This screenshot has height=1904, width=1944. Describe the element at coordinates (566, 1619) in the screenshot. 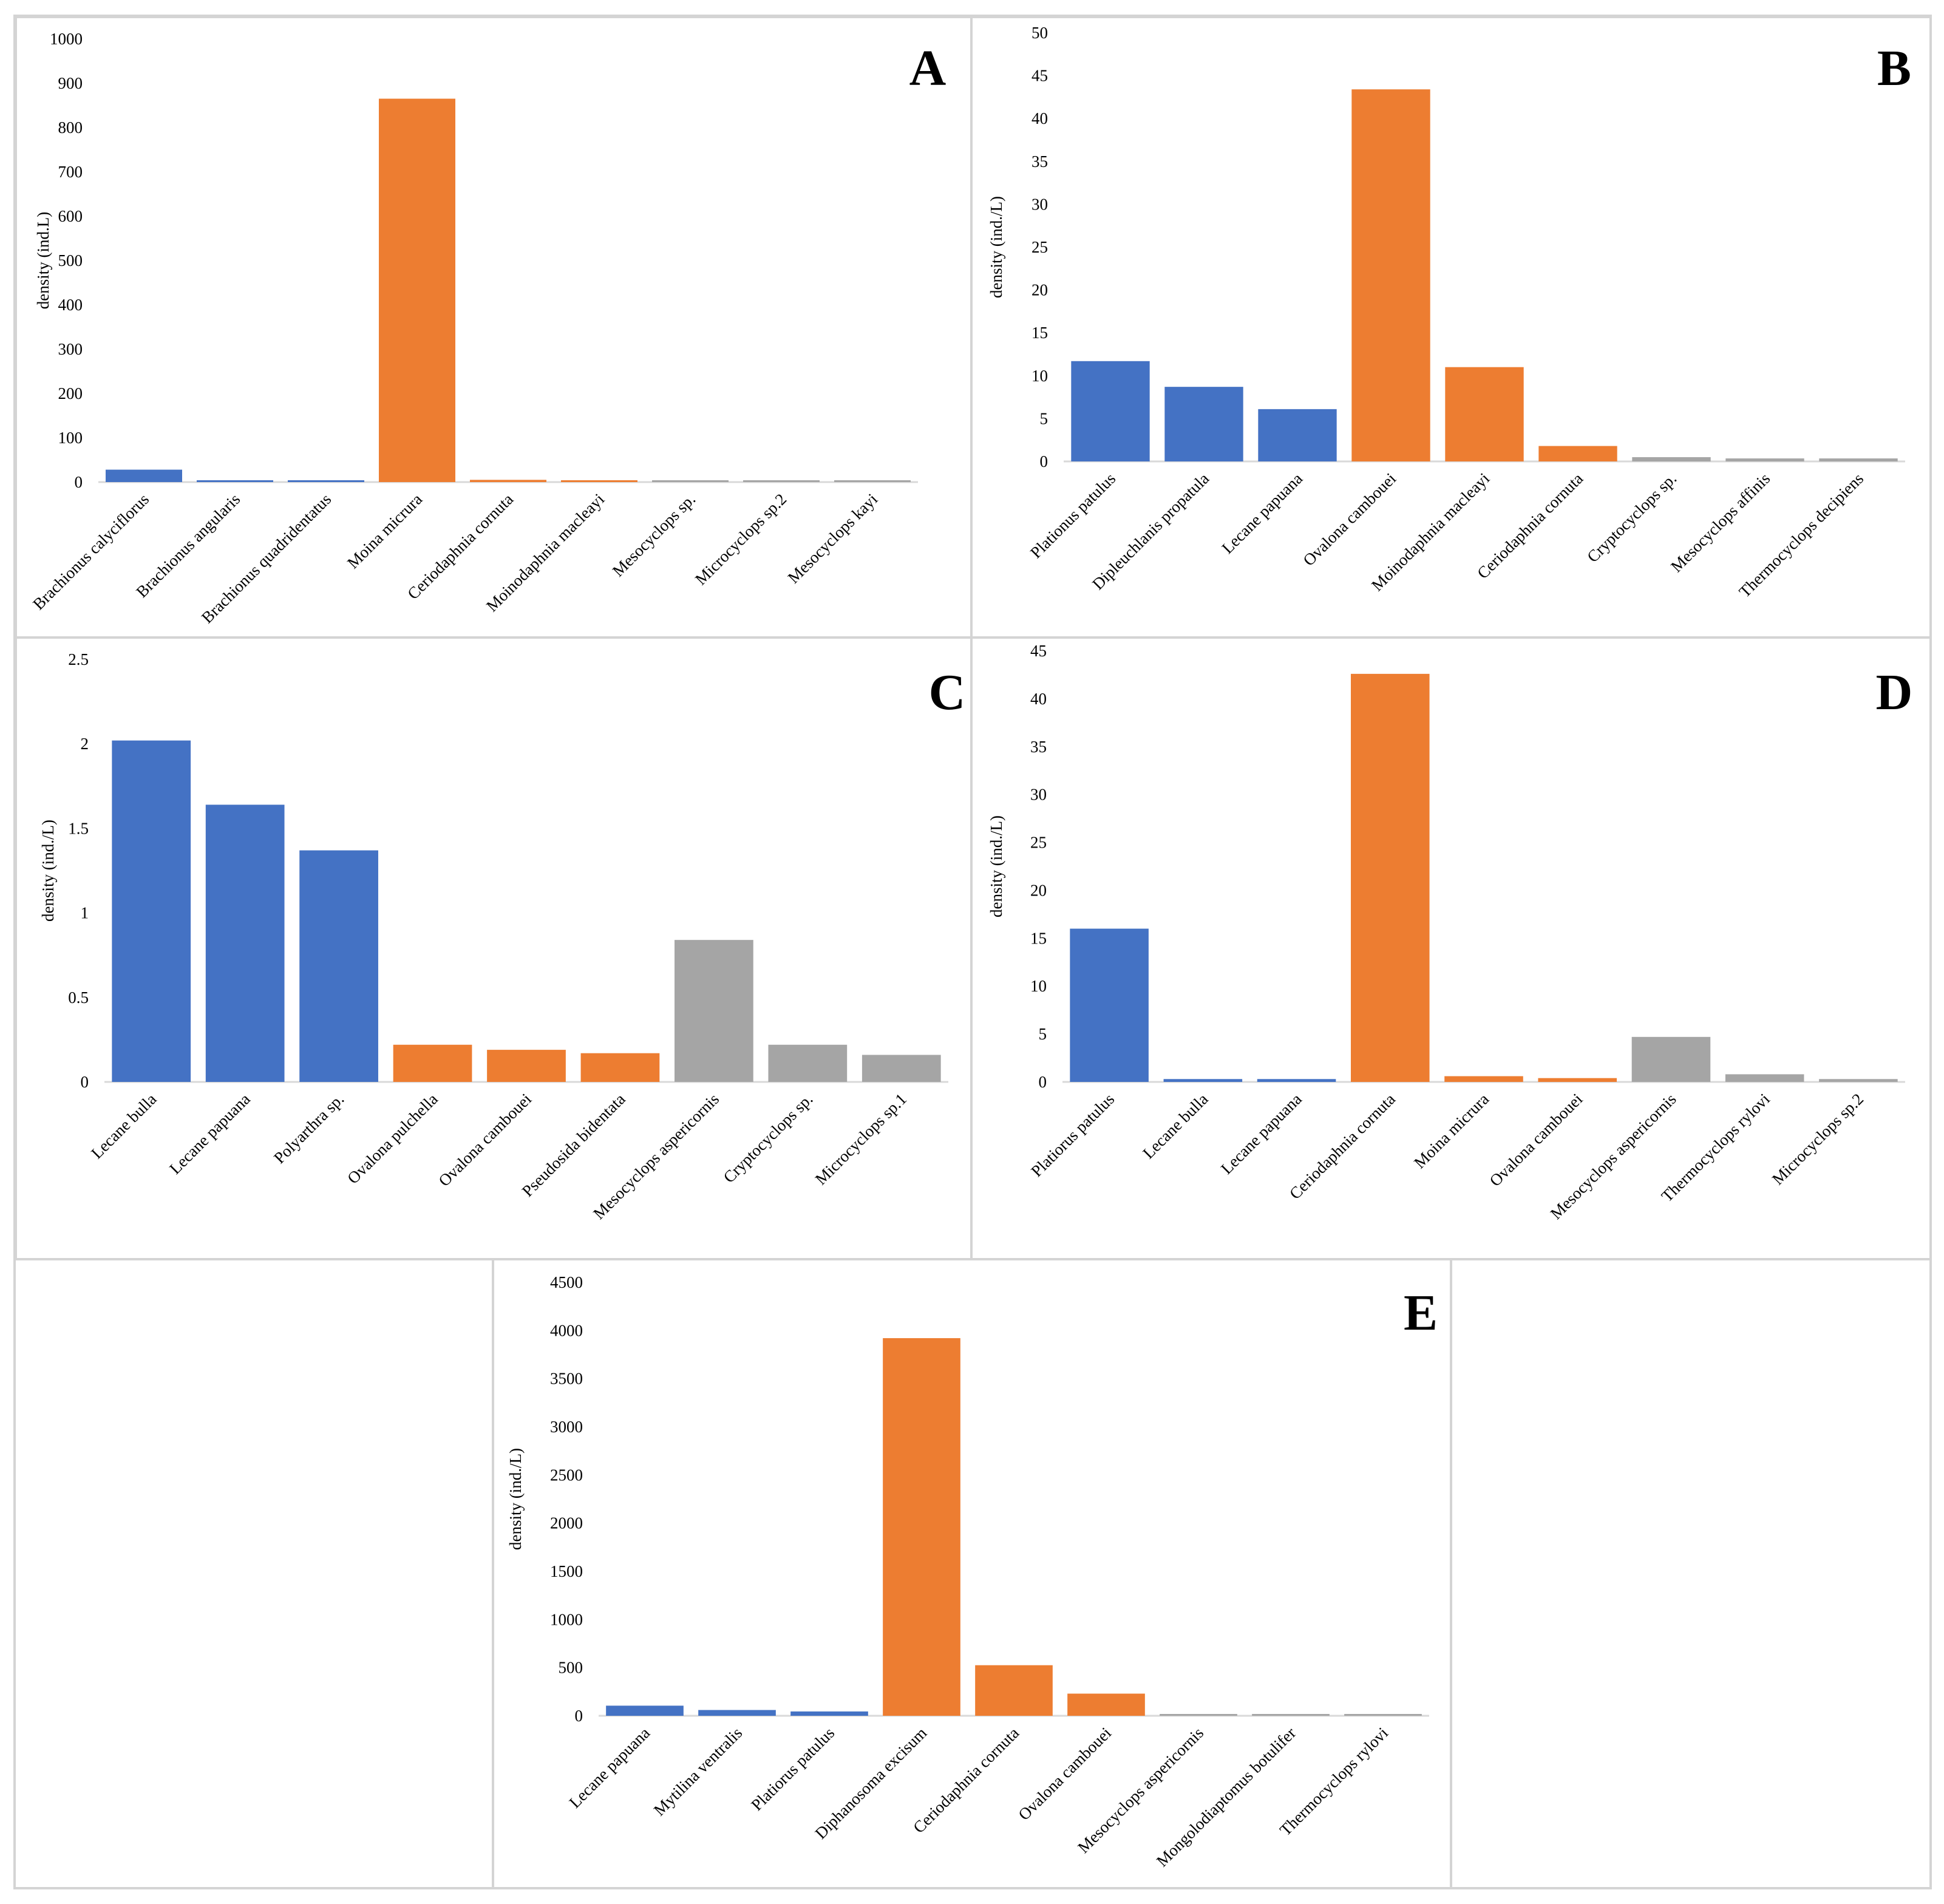

I see `y-tick-label: 1000` at that location.